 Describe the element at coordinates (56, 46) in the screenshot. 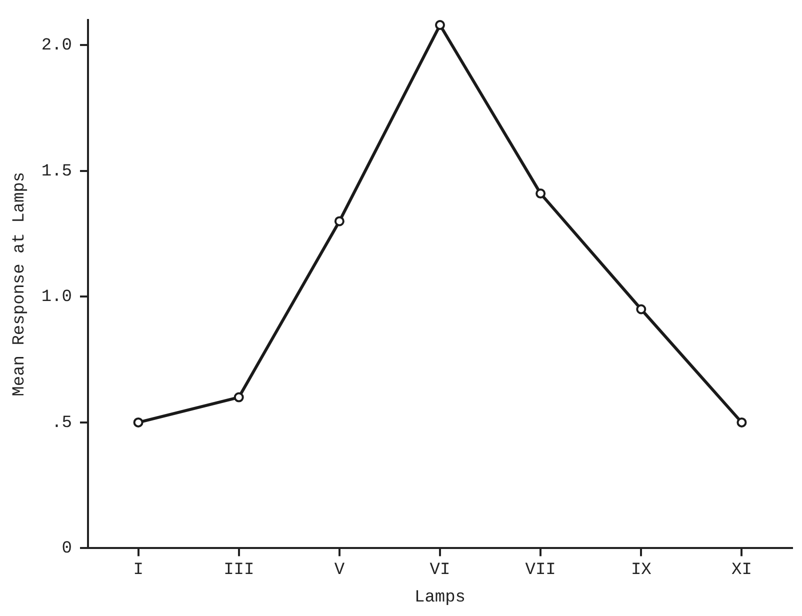

I see `y-tick-label: 2.0` at that location.